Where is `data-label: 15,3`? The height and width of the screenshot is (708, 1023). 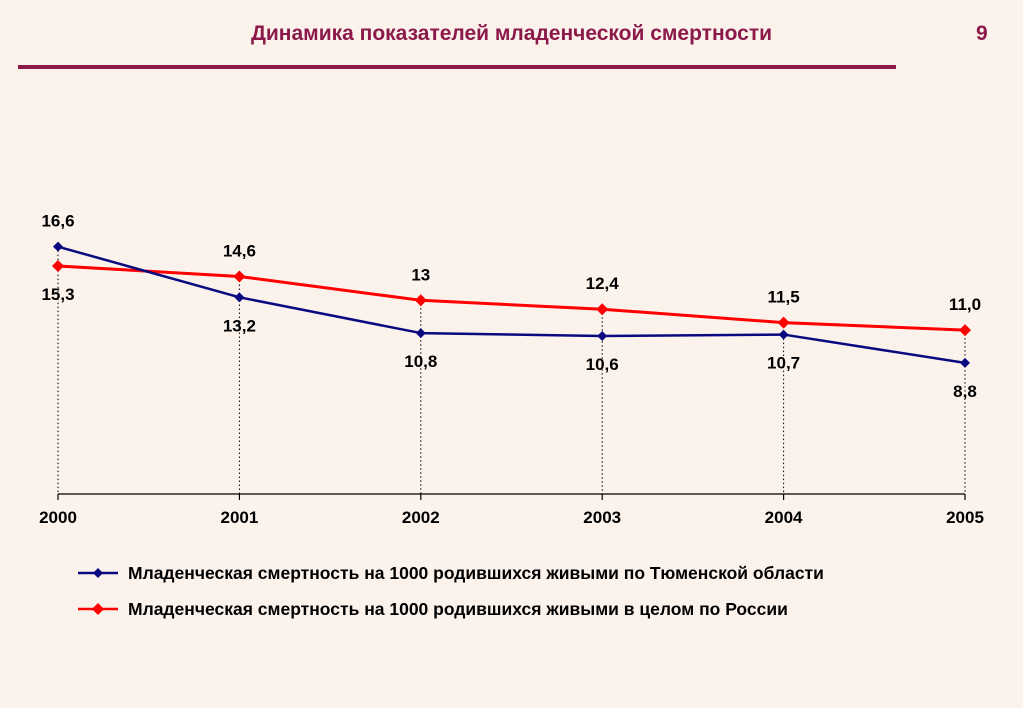
data-label: 15,3 is located at coordinates (57, 294).